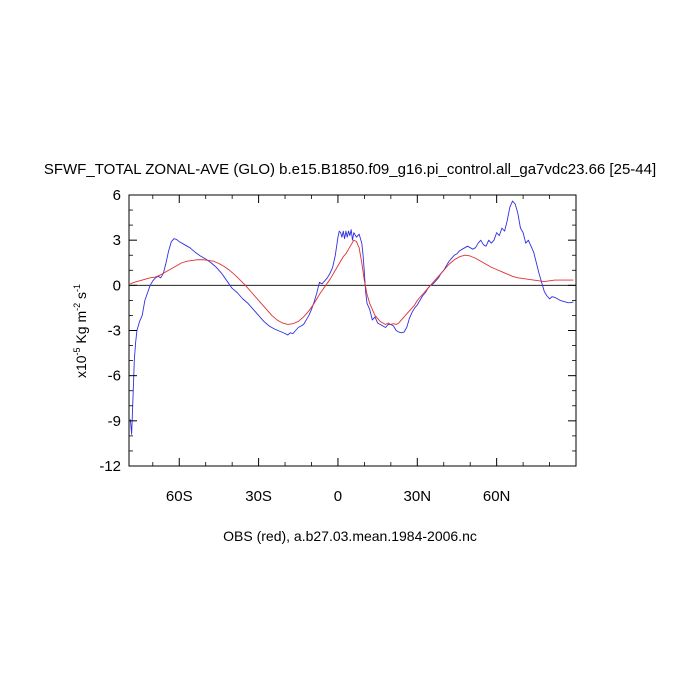 The height and width of the screenshot is (700, 700). Describe the element at coordinates (258, 496) in the screenshot. I see `x-tick-label: 30S` at that location.